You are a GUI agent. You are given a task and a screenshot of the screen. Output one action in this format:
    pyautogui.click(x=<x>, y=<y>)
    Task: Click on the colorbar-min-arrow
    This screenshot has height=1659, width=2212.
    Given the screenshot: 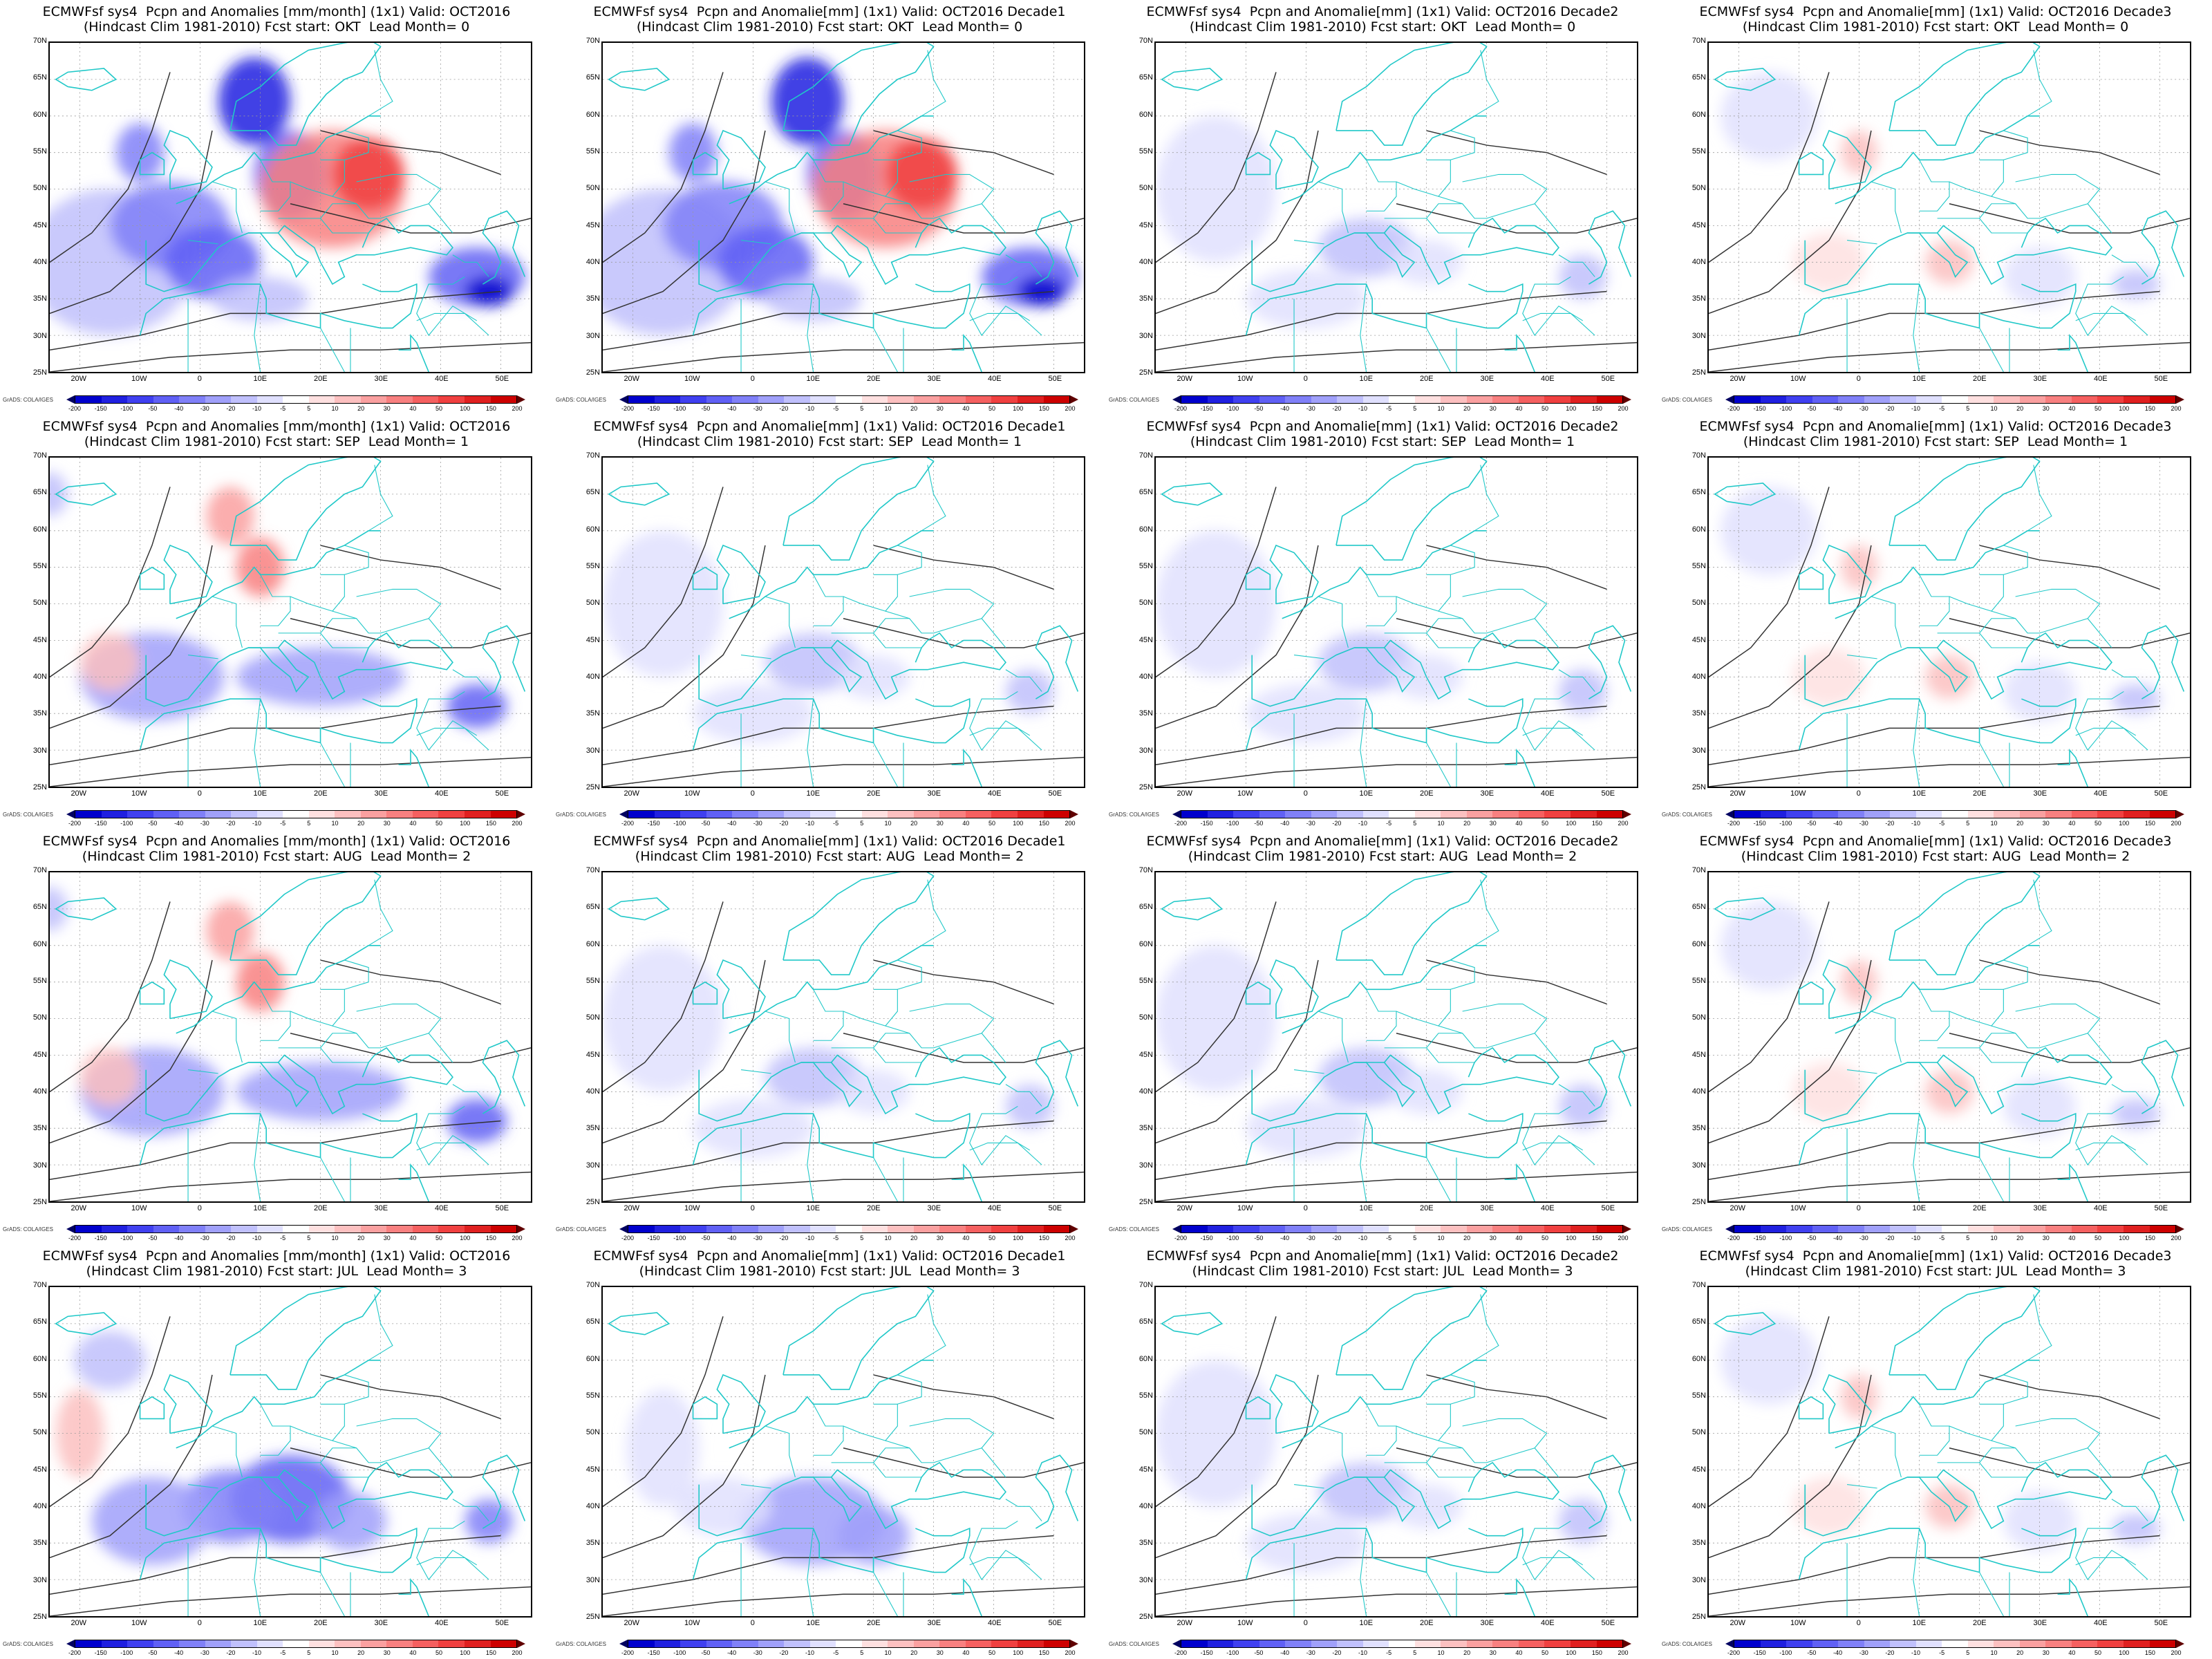 What is the action you would take?
    pyautogui.click(x=623, y=814)
    